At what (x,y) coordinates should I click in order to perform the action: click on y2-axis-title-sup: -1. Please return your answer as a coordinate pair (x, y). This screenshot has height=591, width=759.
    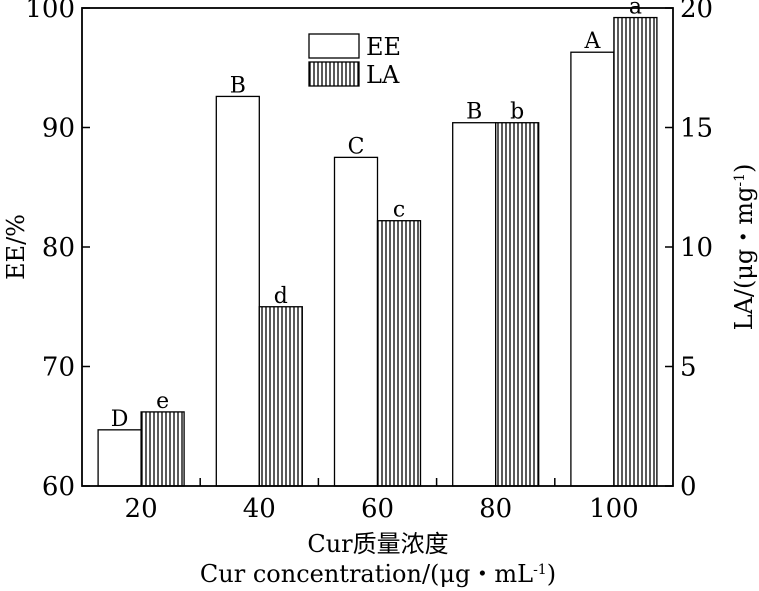
    Looking at the image, I should click on (740, 180).